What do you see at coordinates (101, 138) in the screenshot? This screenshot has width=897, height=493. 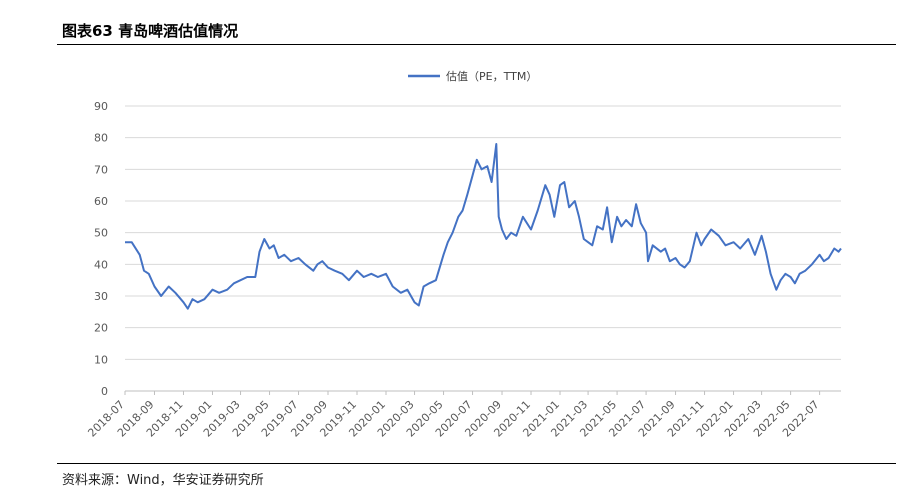 I see `y-tick-label: 80` at bounding box center [101, 138].